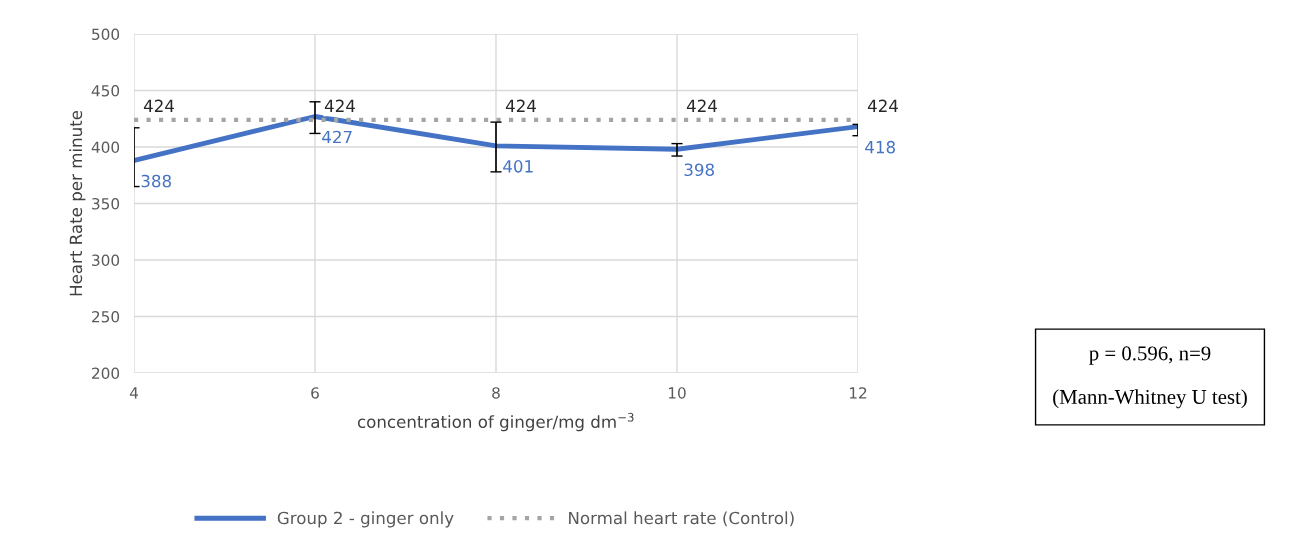  What do you see at coordinates (337, 137) in the screenshot?
I see `data-label: 427` at bounding box center [337, 137].